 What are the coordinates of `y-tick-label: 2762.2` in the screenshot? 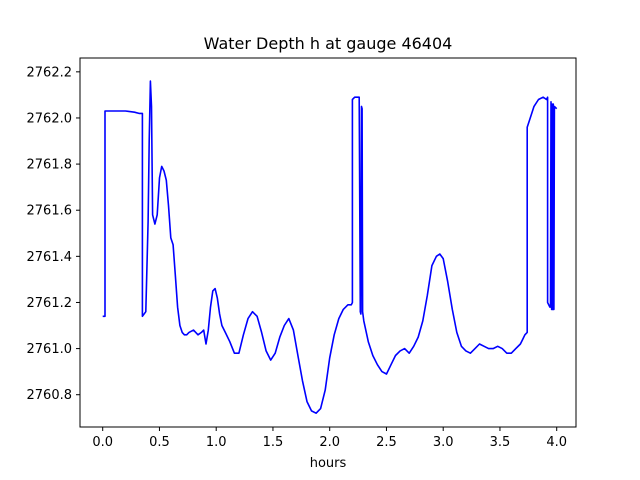 It's located at (50, 72).